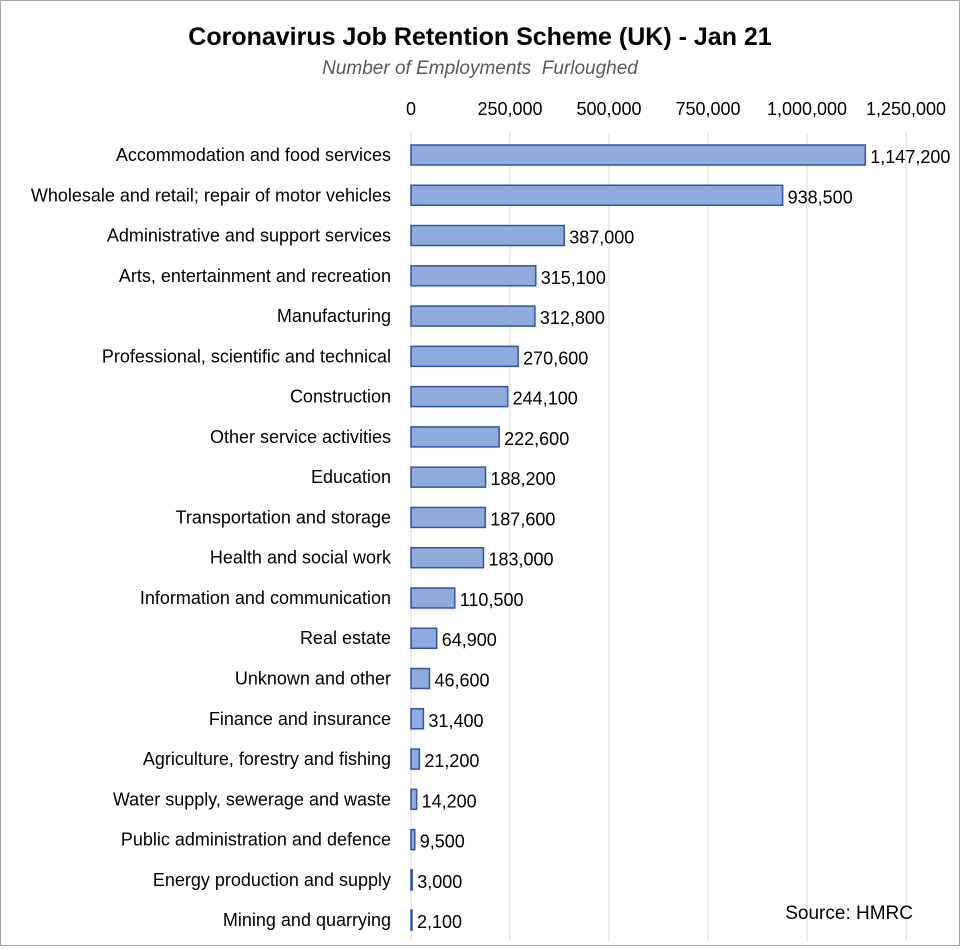  I want to click on data-label: 14,200, so click(449, 801).